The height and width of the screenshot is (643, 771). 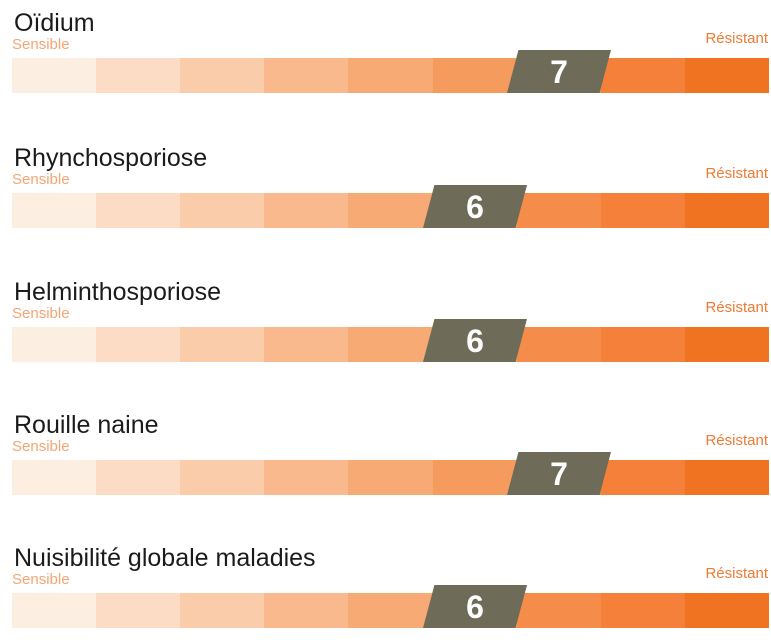 What do you see at coordinates (118, 292) in the screenshot?
I see `rating-title: Helminthosporiose` at bounding box center [118, 292].